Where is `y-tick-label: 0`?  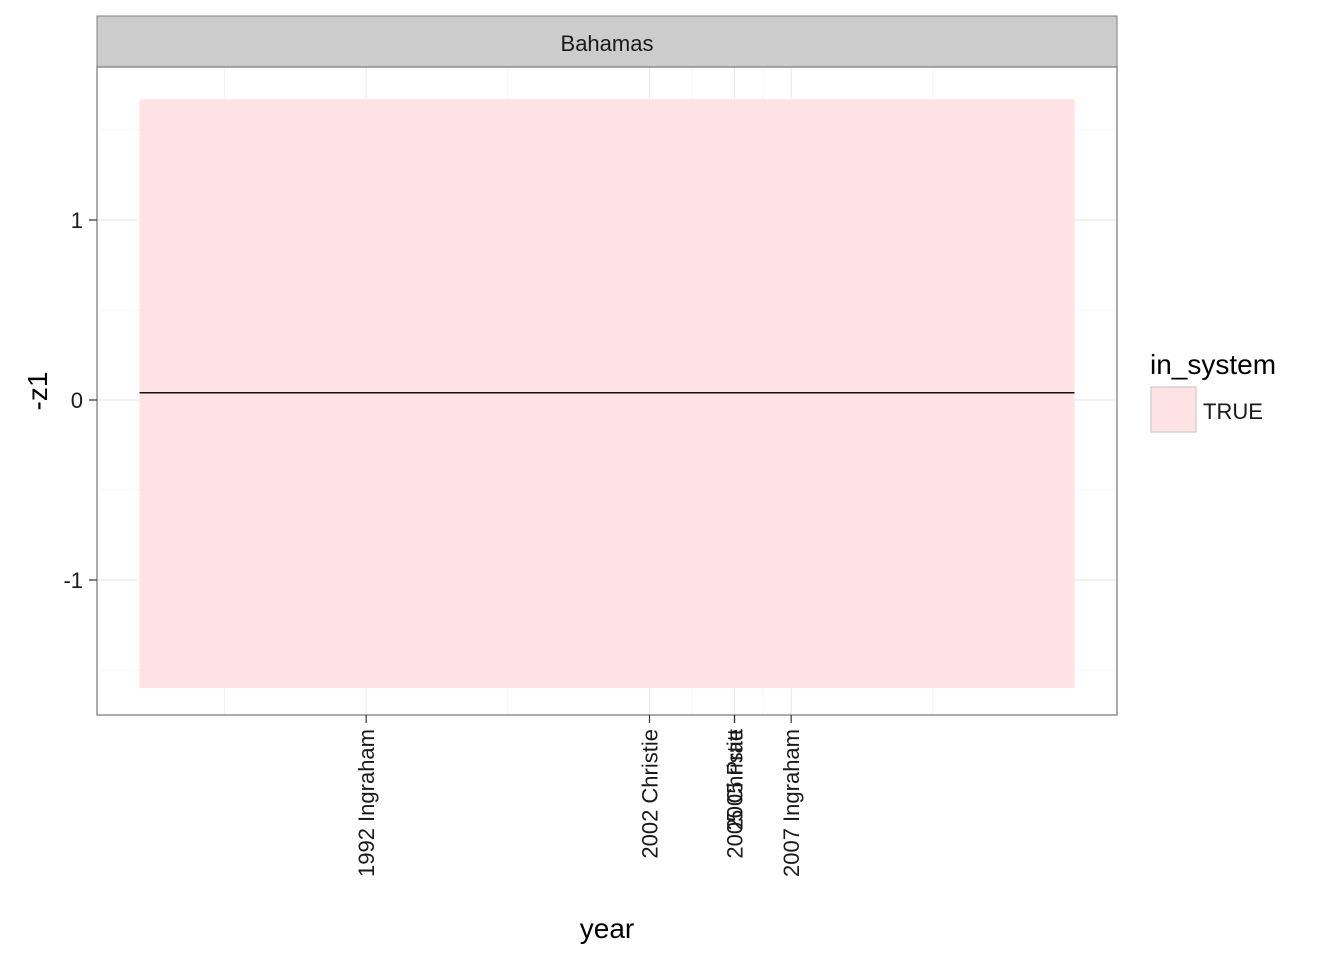
y-tick-label: 0 is located at coordinates (77, 400).